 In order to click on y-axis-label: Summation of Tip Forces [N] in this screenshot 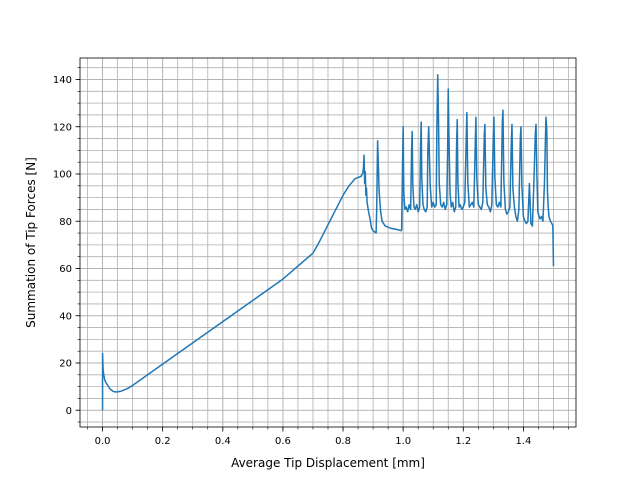, I will do `click(31, 242)`.